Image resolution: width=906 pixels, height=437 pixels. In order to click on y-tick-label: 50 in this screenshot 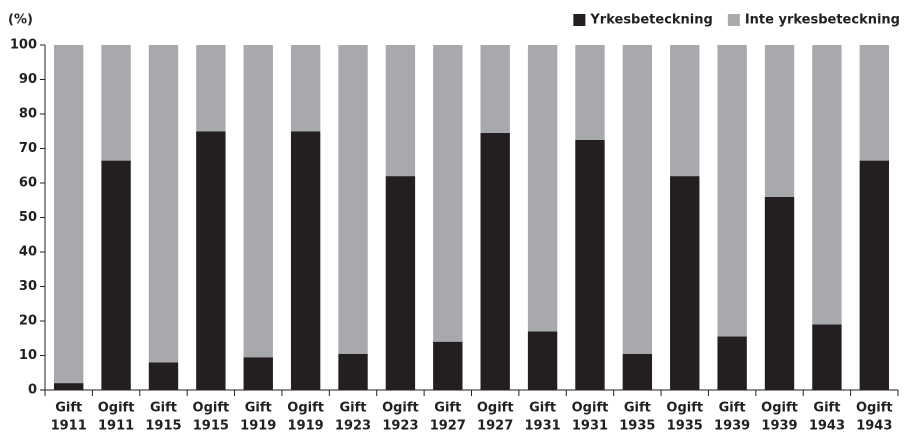, I will do `click(28, 217)`.